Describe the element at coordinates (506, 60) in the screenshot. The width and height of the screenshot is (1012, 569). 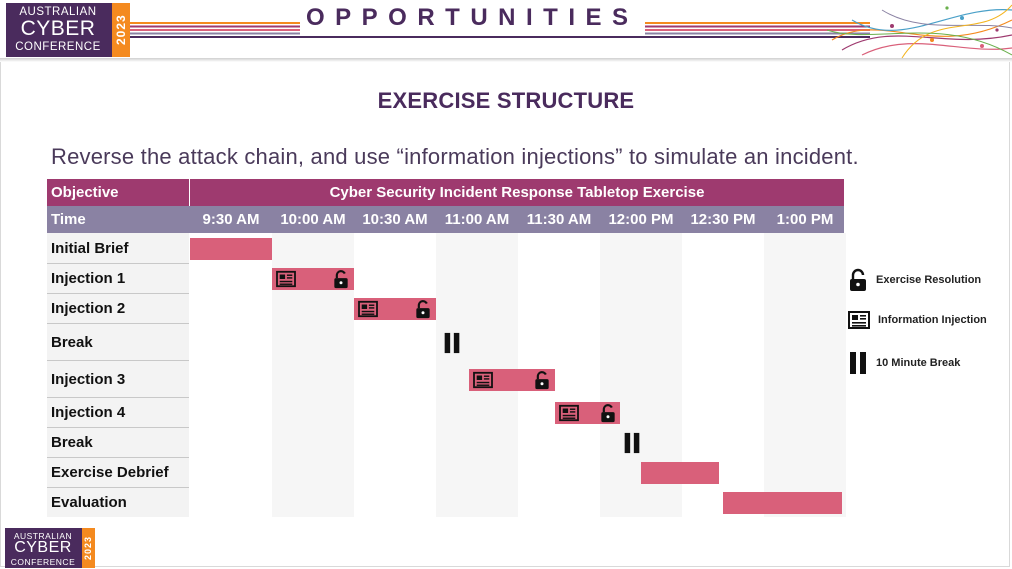
I see `header-shadow` at that location.